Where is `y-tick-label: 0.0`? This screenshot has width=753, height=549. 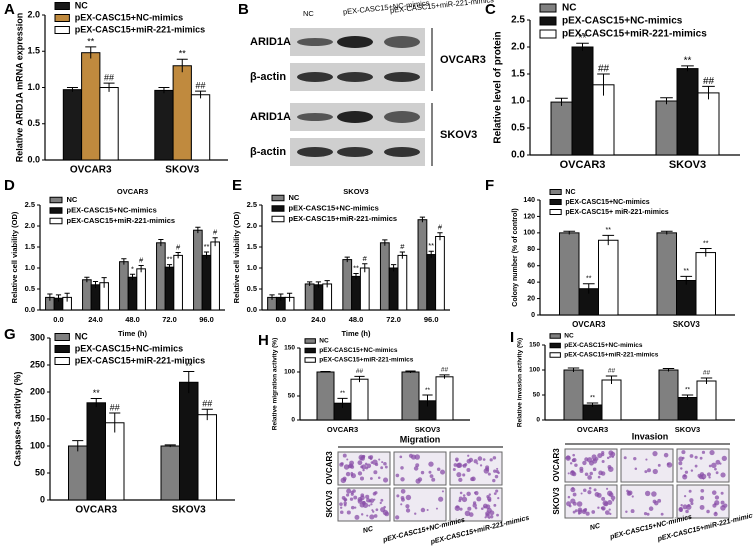 y-tick-label: 0.0 is located at coordinates (252, 309).